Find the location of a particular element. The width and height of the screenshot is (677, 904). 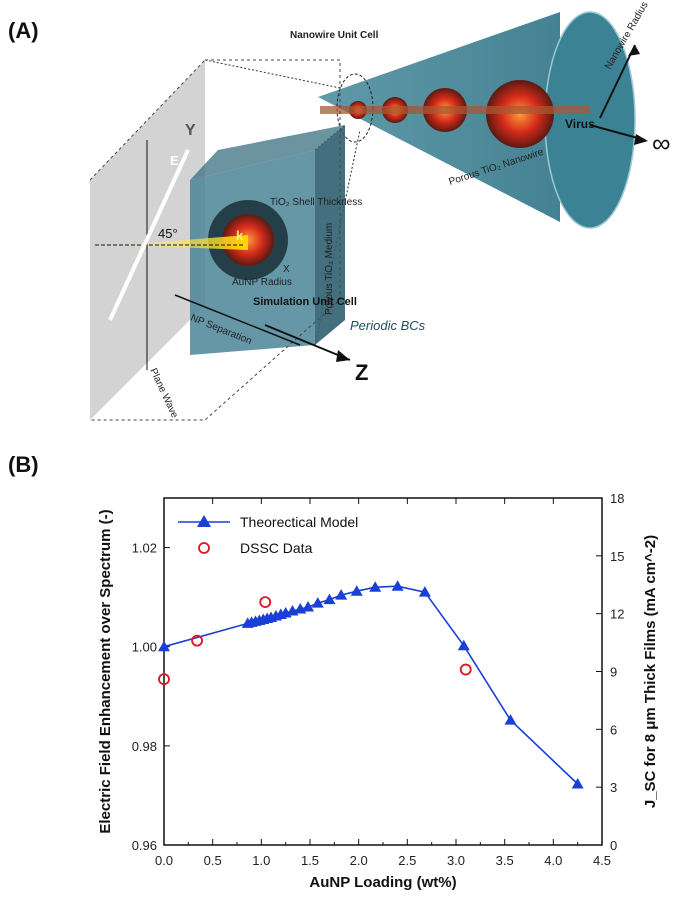

diagram-label-y: Y is located at coordinates (190, 130).